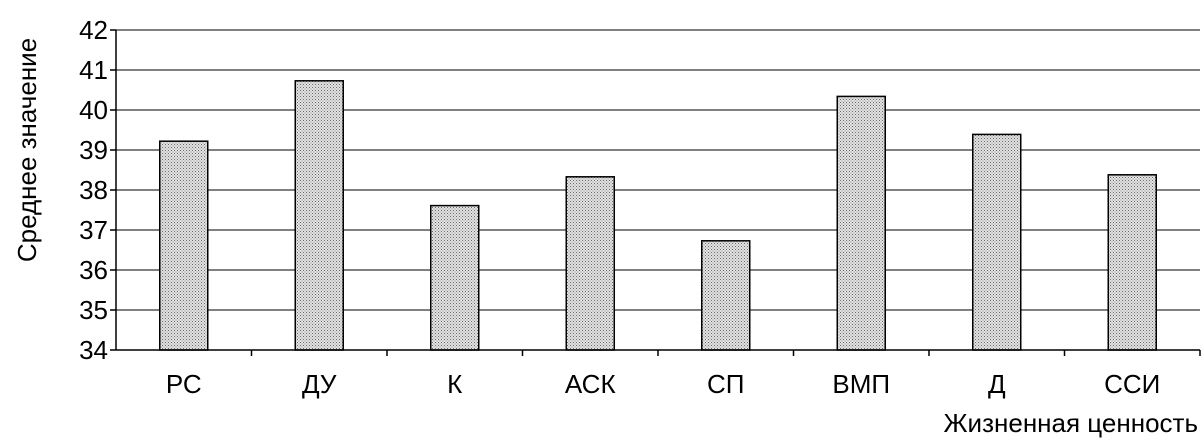  What do you see at coordinates (184, 384) in the screenshot?
I see `x-tick-label: РС` at bounding box center [184, 384].